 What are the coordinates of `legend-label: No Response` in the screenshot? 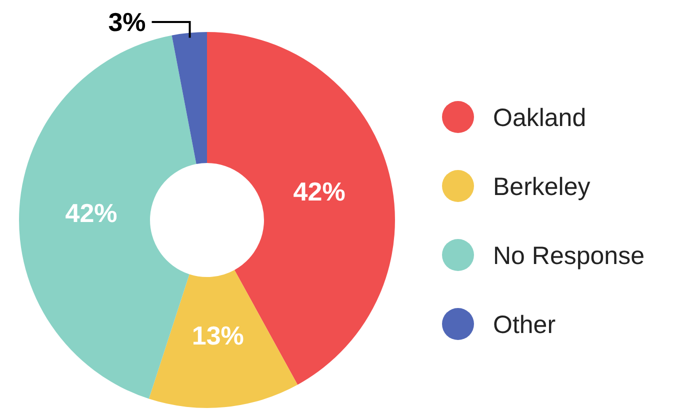 It's located at (568, 256).